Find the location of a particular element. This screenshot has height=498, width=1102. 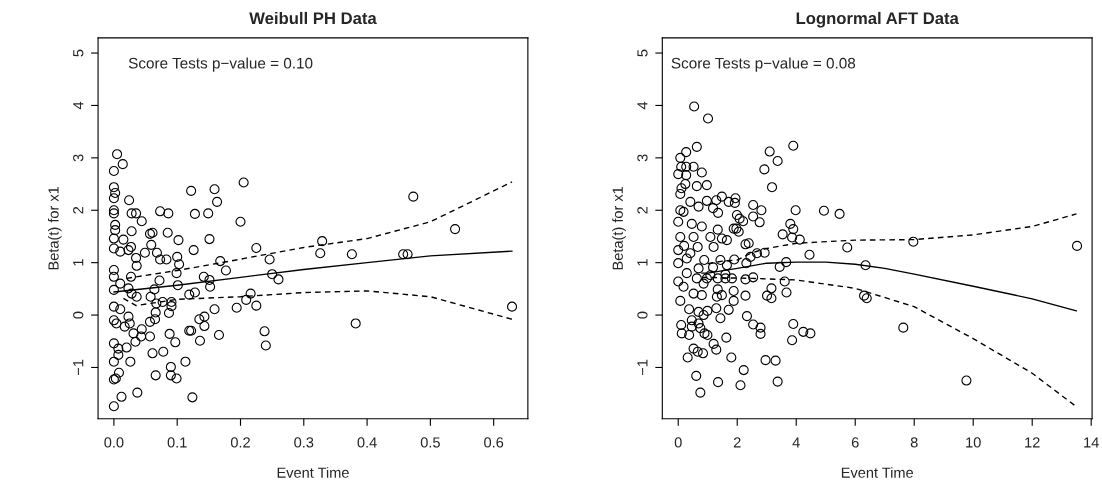

x-tick-label: 0.3 is located at coordinates (304, 442).